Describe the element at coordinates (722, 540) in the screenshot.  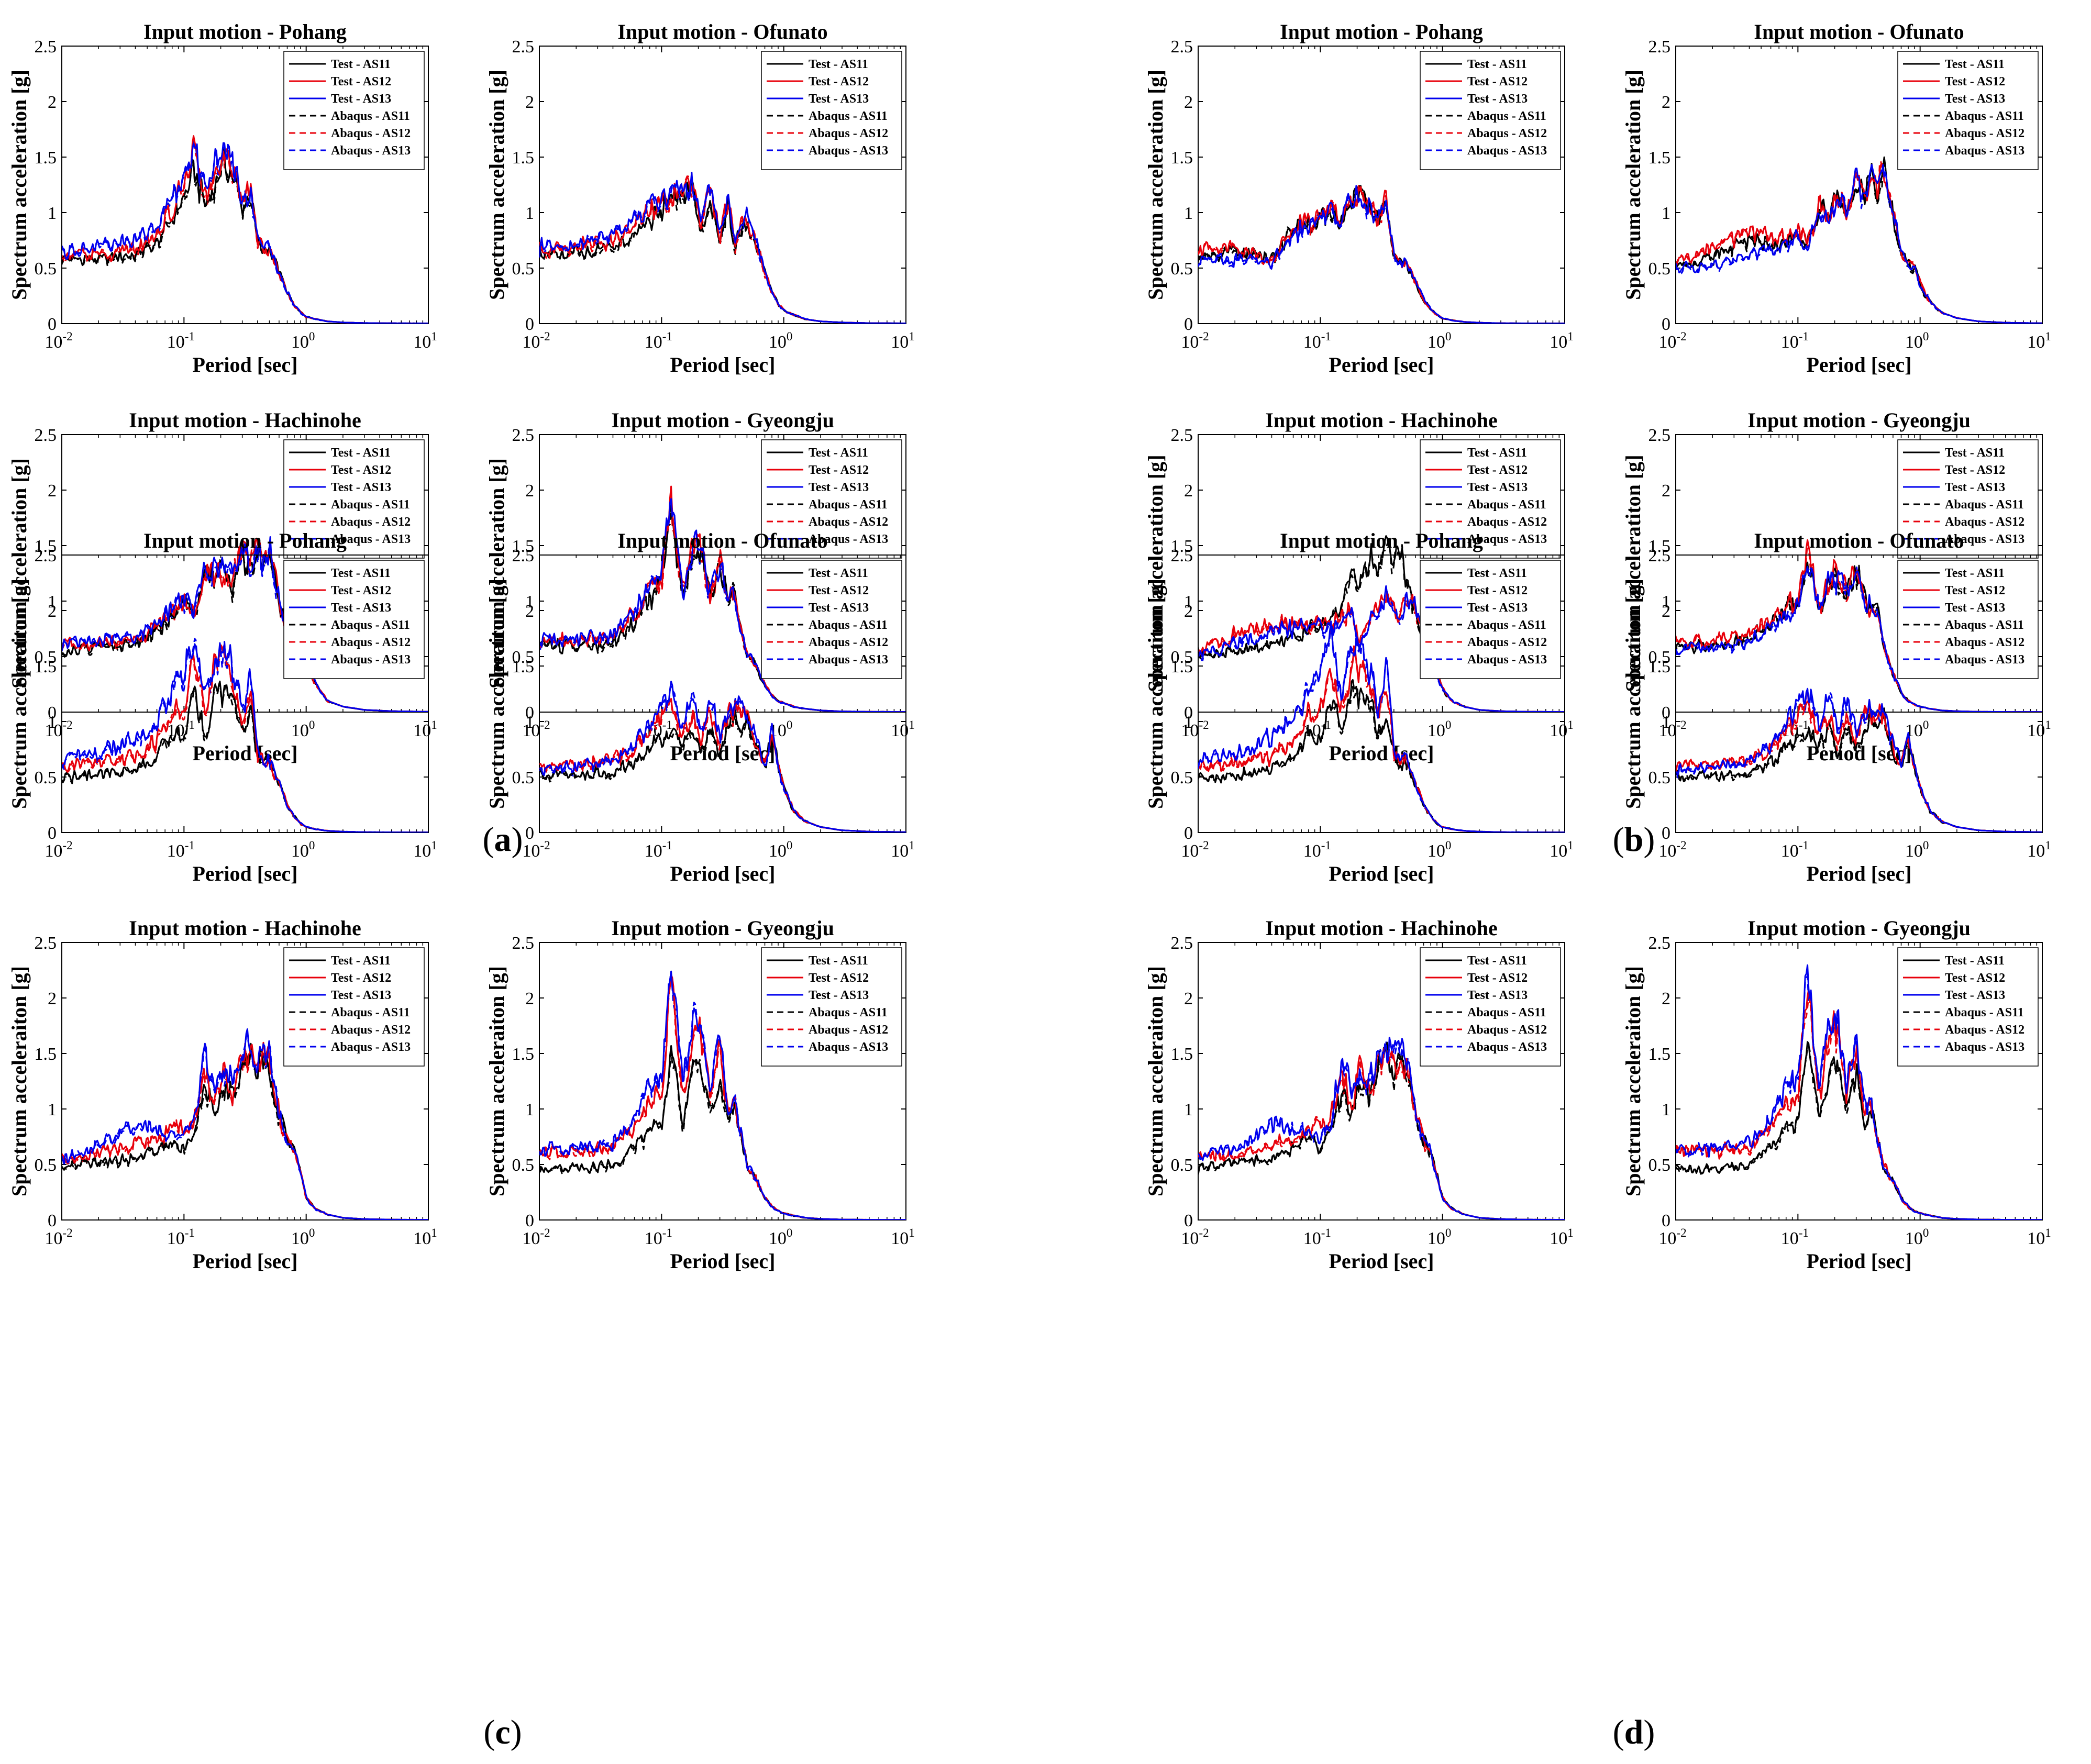
I see `plot-title: Input motion - Ofunato` at that location.